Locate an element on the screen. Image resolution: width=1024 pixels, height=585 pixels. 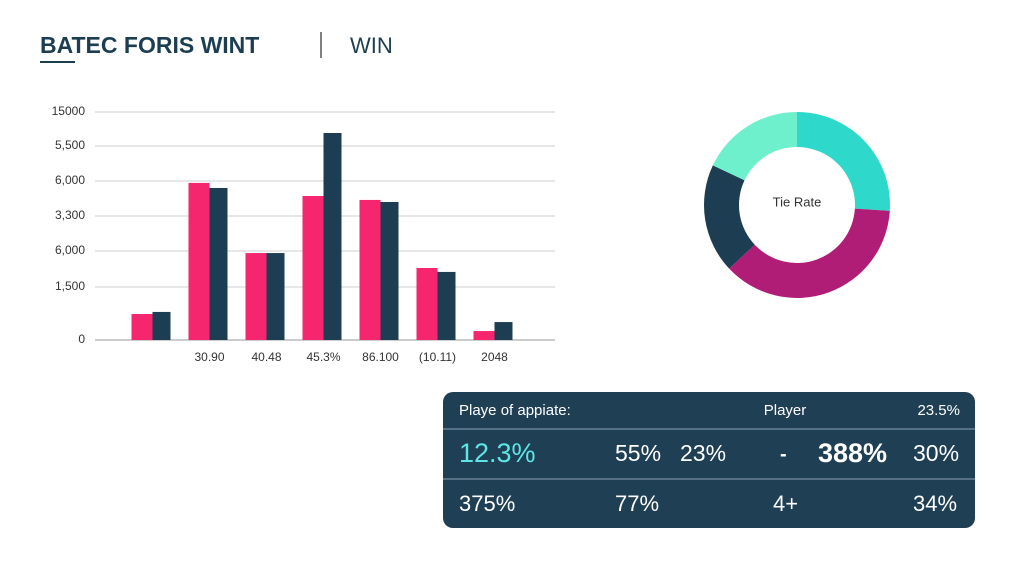
subtitle: WIN is located at coordinates (371, 45).